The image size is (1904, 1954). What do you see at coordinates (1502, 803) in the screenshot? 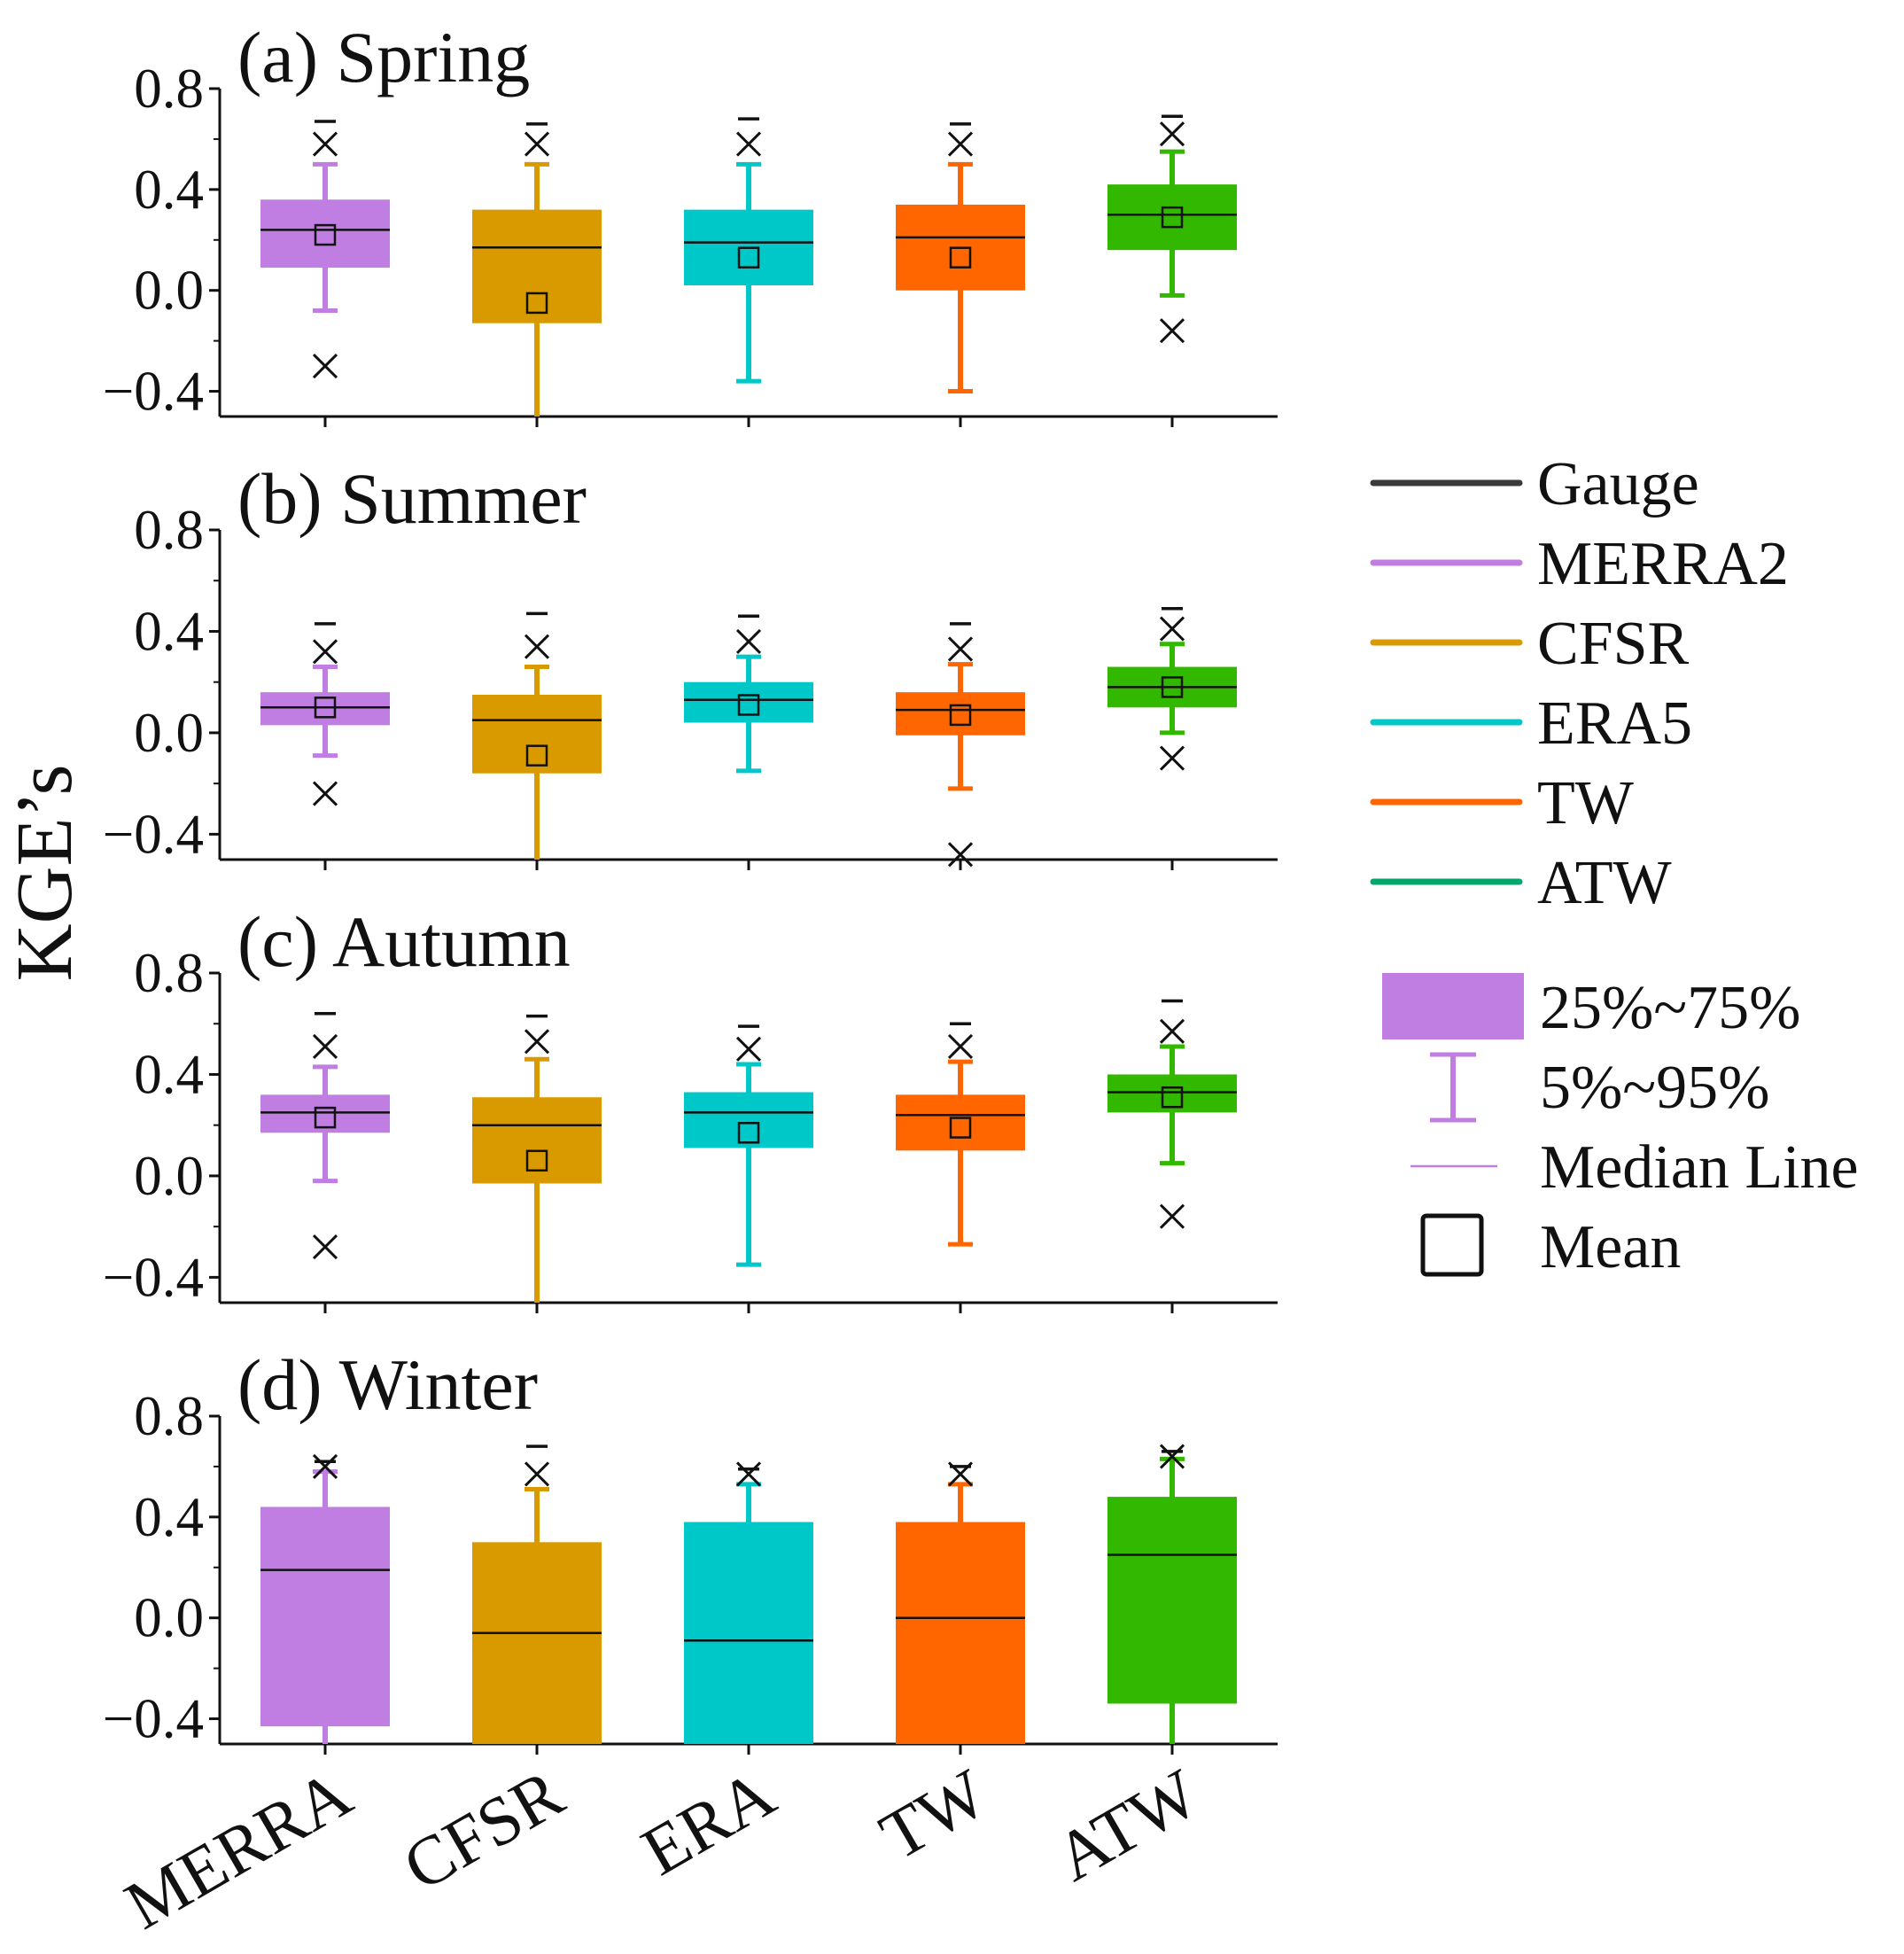
I see `legend-item-tw: TW` at bounding box center [1502, 803].